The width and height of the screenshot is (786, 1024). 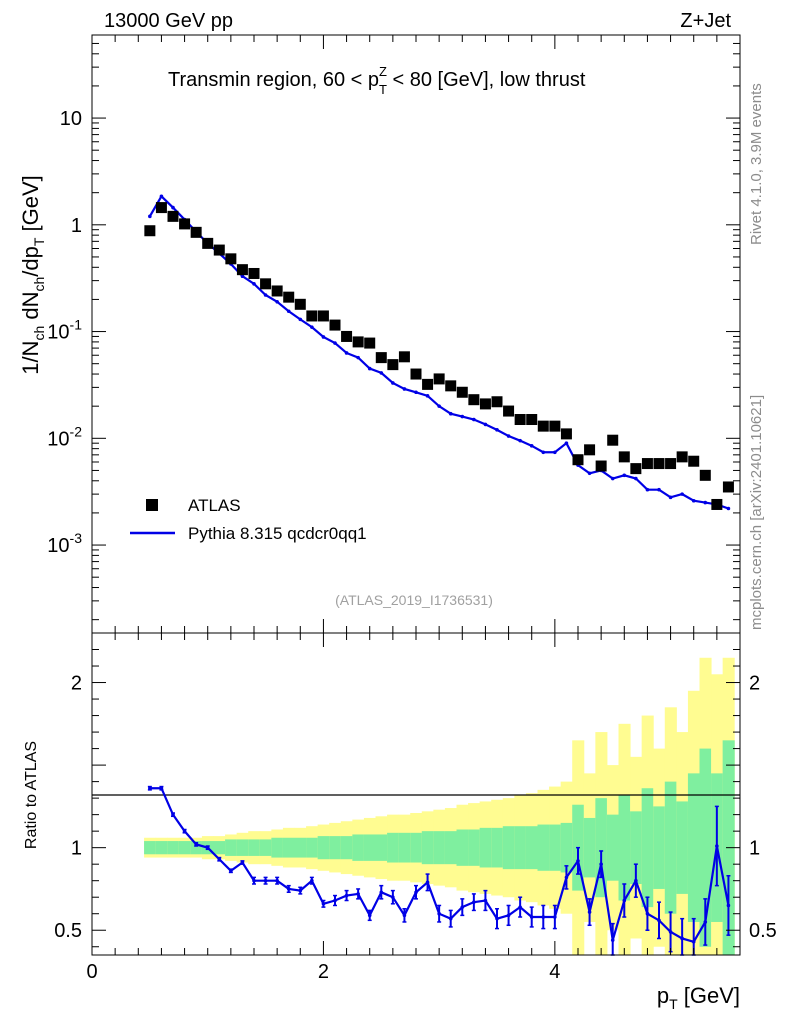 What do you see at coordinates (414, 600) in the screenshot?
I see `analysis-watermark: (ATLAS_2019_I1736531)` at bounding box center [414, 600].